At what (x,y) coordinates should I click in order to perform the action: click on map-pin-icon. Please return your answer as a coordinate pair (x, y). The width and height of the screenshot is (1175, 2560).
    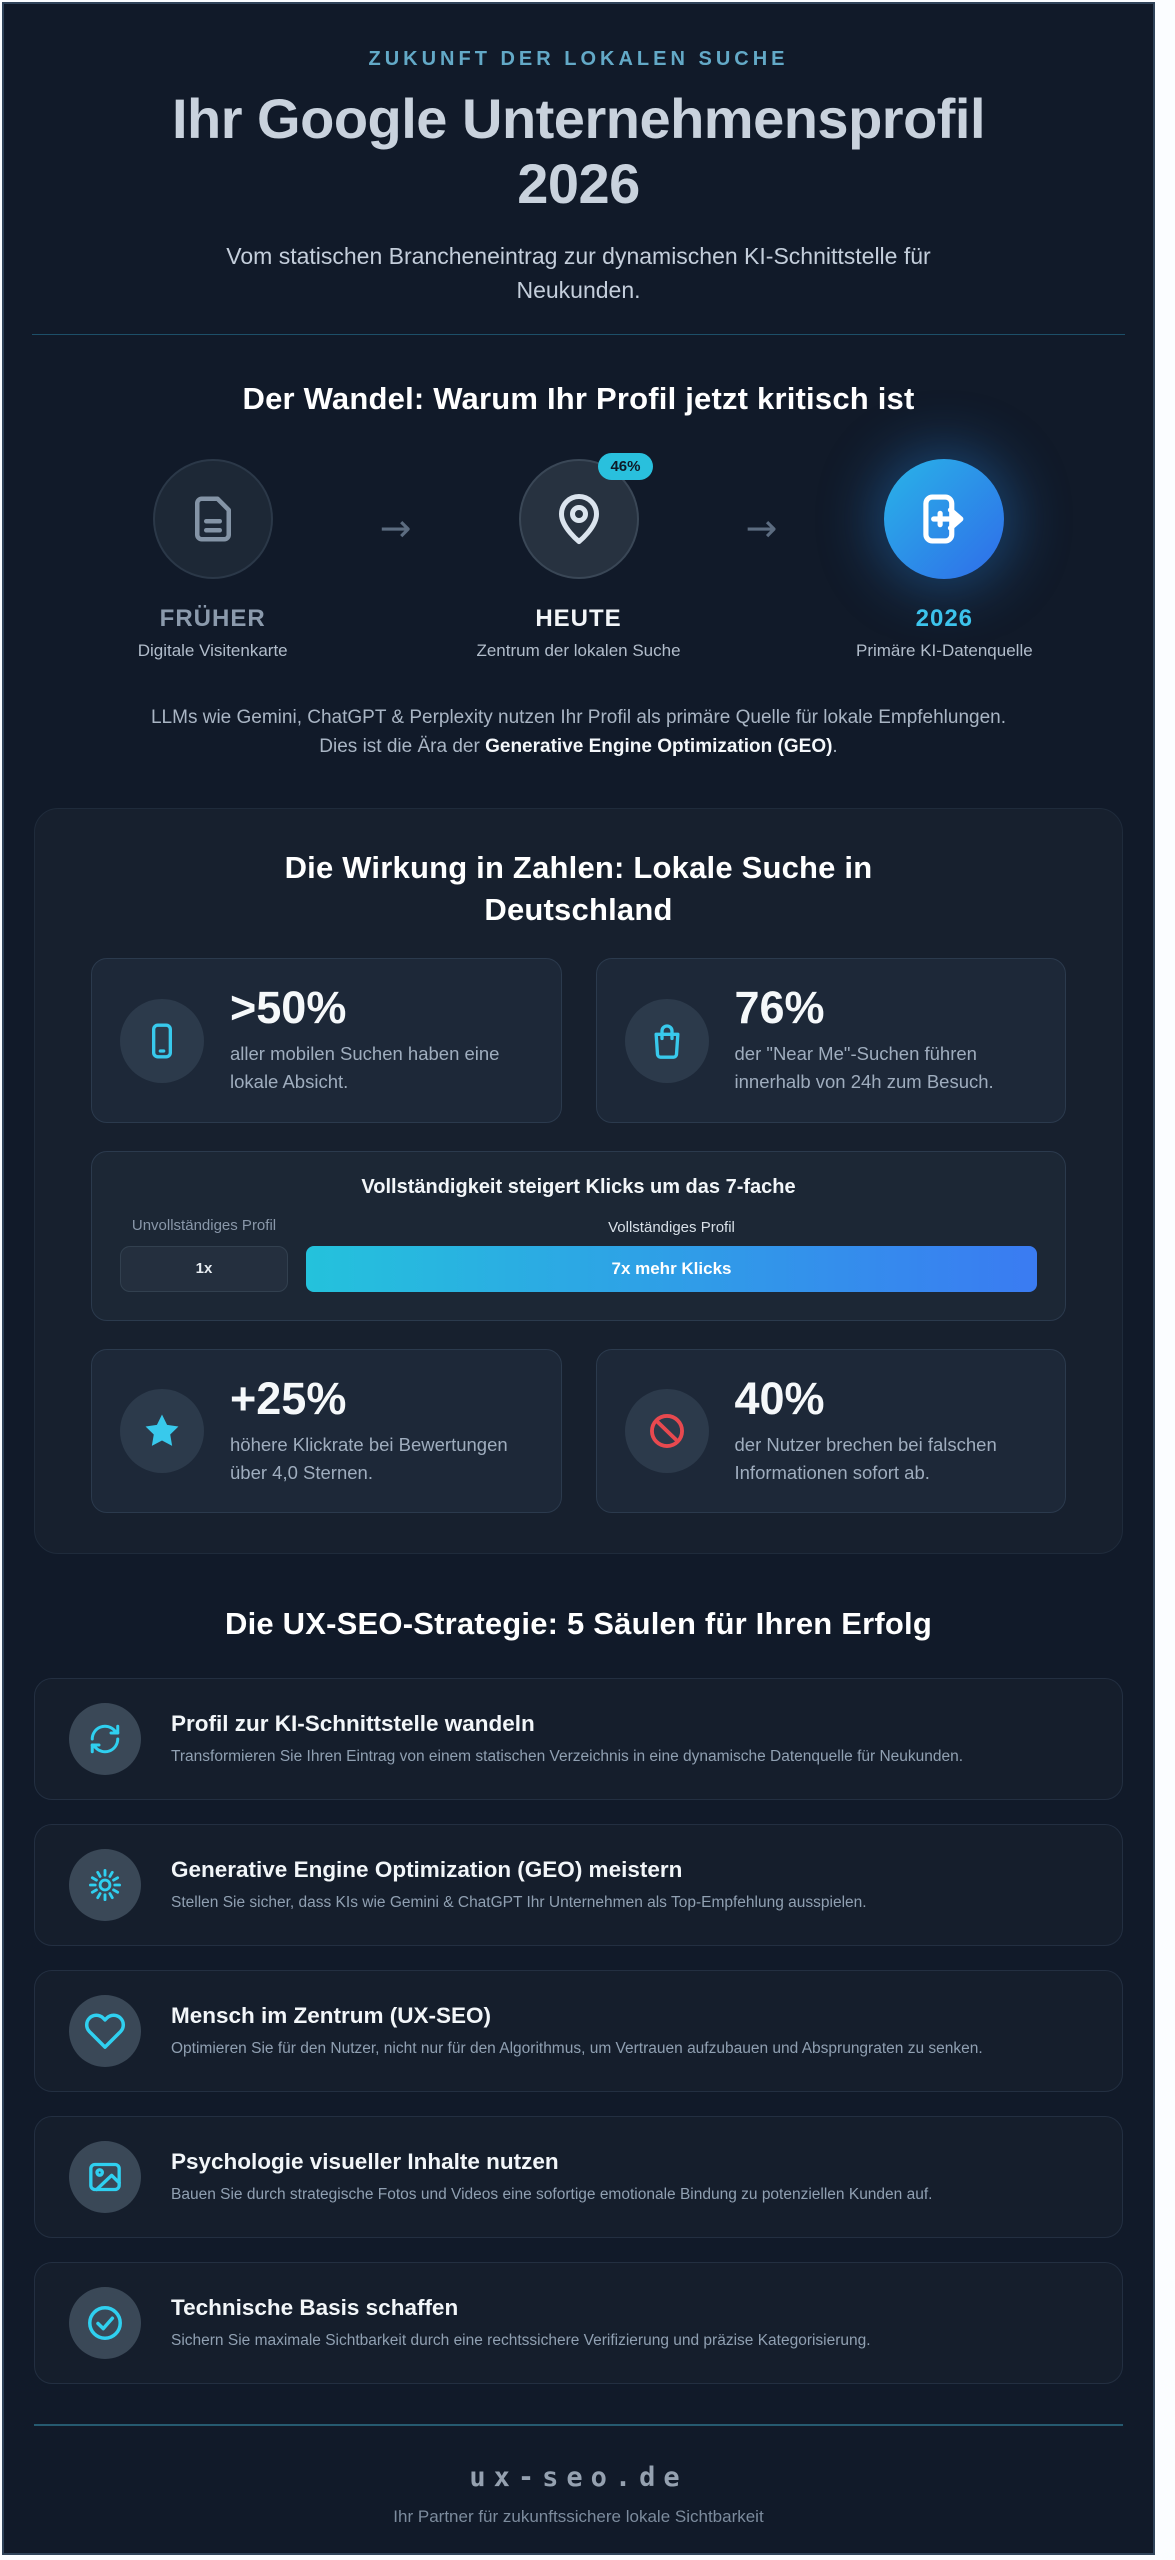
    Looking at the image, I should click on (579, 519).